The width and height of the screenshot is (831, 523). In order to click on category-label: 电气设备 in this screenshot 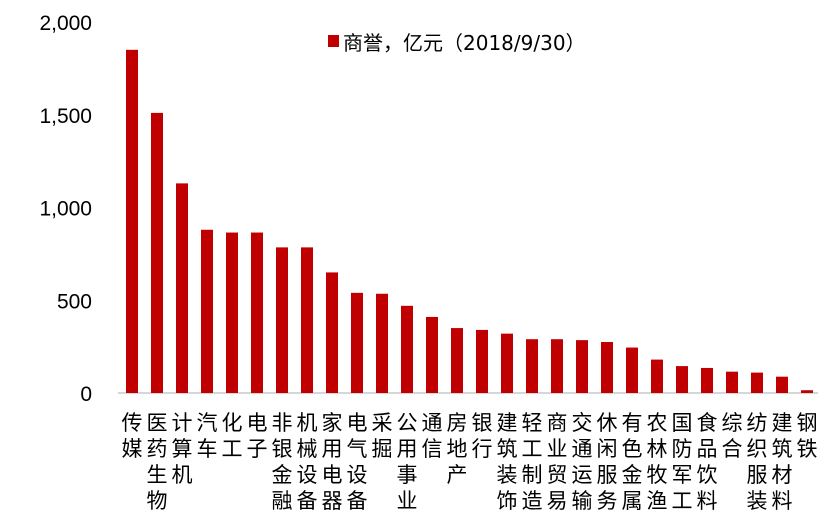, I will do `click(357, 462)`.